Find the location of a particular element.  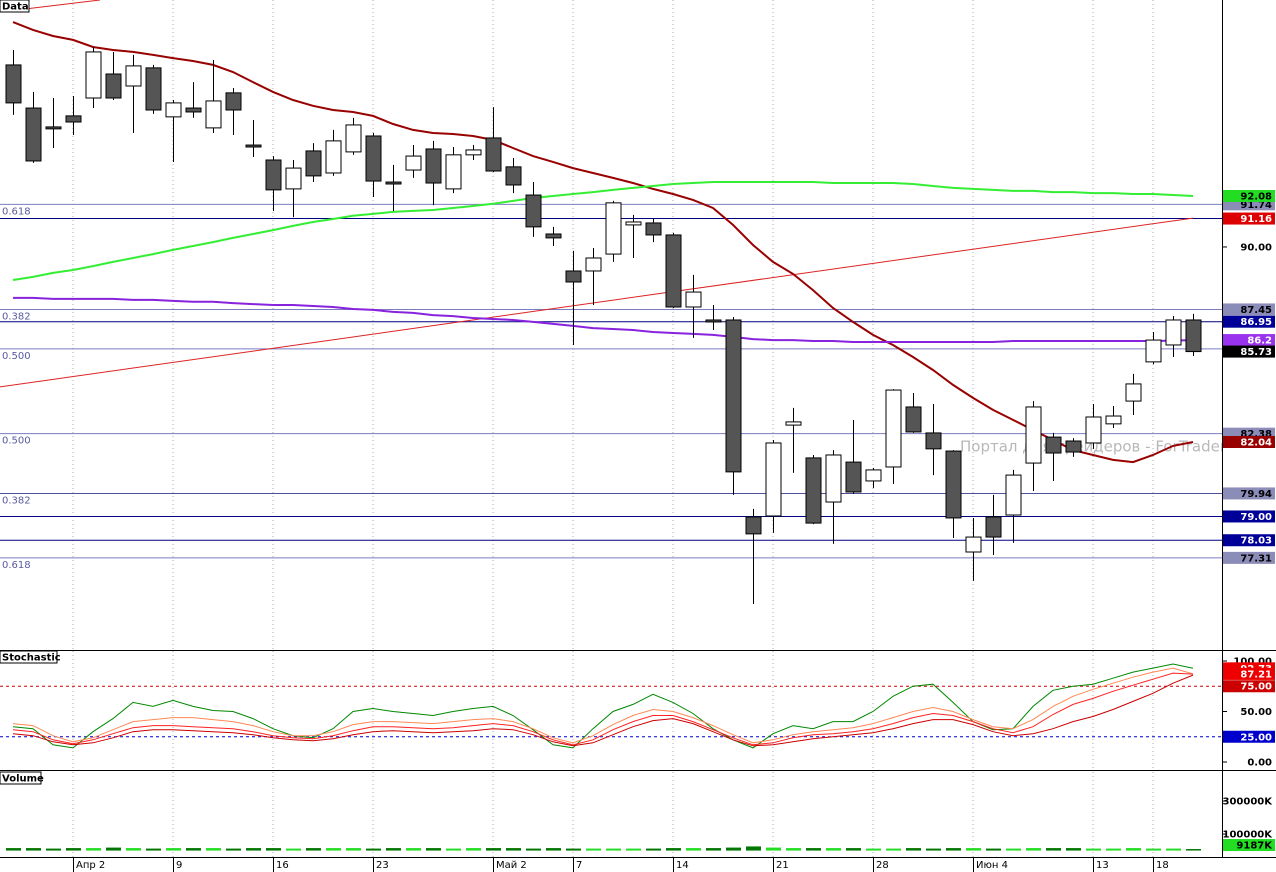

reference-label: 25.00 is located at coordinates (1256, 737).